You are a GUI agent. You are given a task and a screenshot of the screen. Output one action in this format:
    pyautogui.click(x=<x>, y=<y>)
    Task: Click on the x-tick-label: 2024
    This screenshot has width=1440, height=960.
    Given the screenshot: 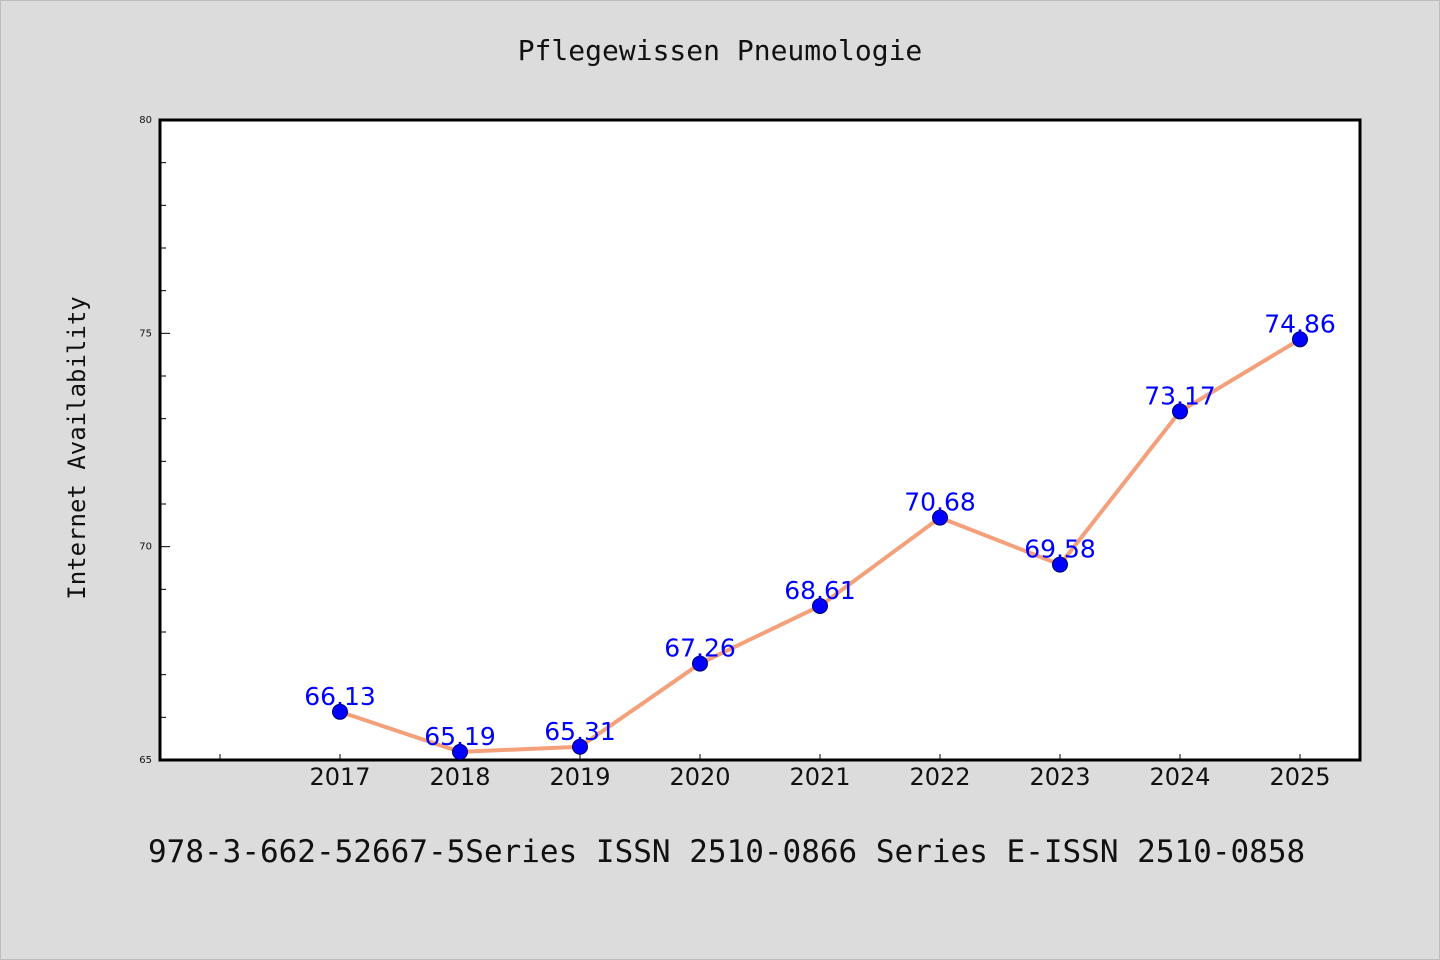 What is the action you would take?
    pyautogui.click(x=1179, y=777)
    